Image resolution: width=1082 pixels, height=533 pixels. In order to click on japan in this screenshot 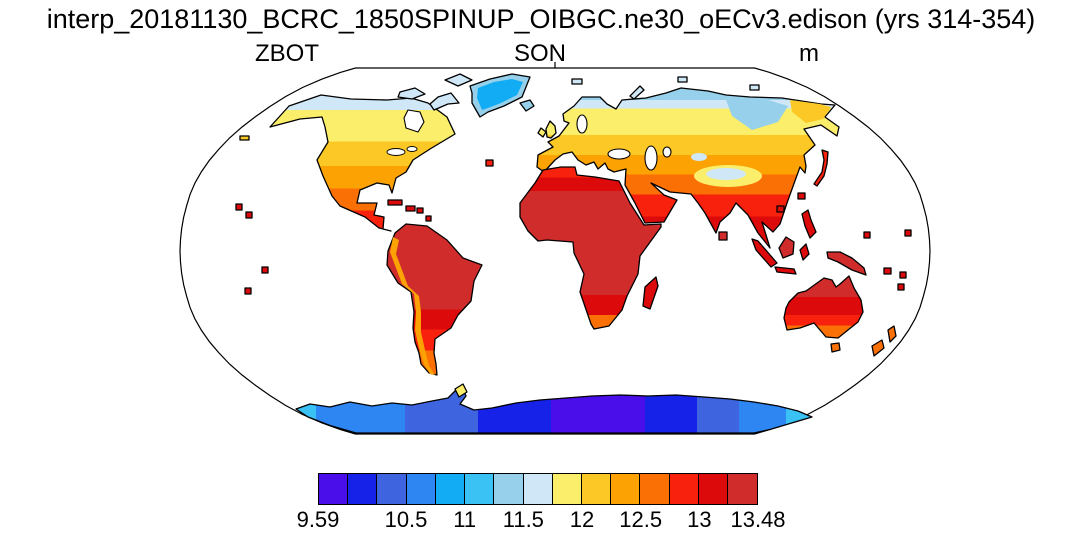, I will do `click(821, 168)`.